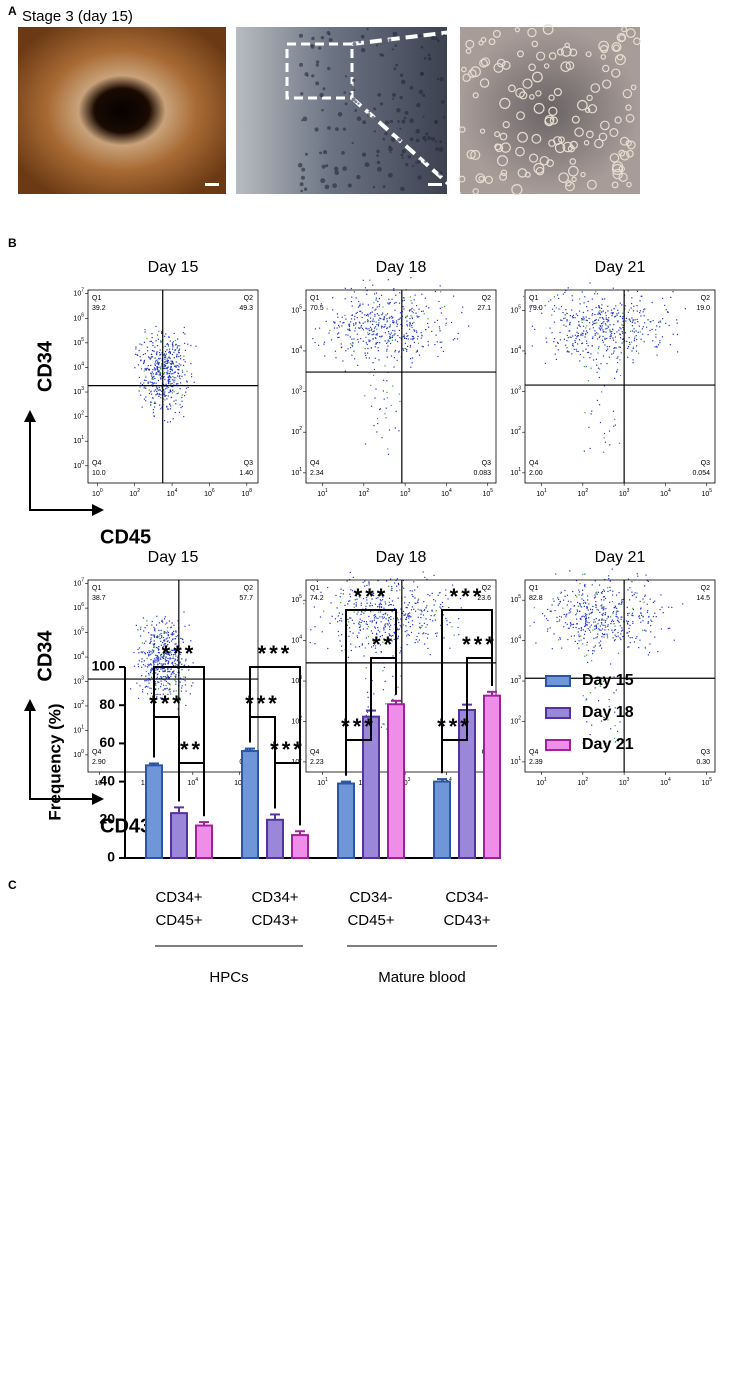 The image size is (733, 1377). Describe the element at coordinates (78, 293) in the screenshot. I see `tick-label: 10⁷` at that location.